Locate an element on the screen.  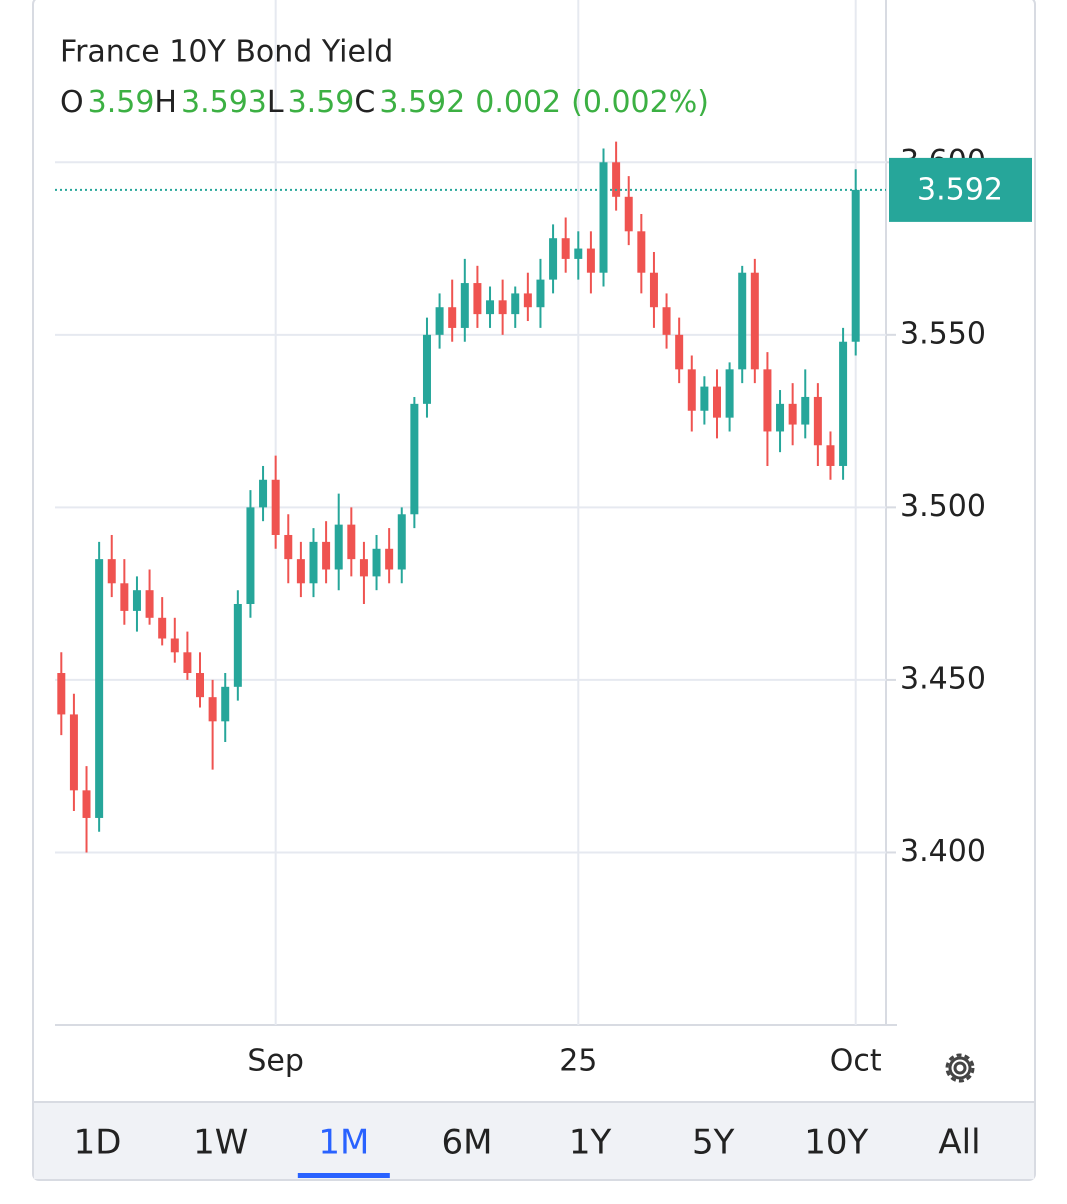
range-tabs: 1D 1W 1M 6M 1Y 5Y 10Y All is located at coordinates (527, 1150).